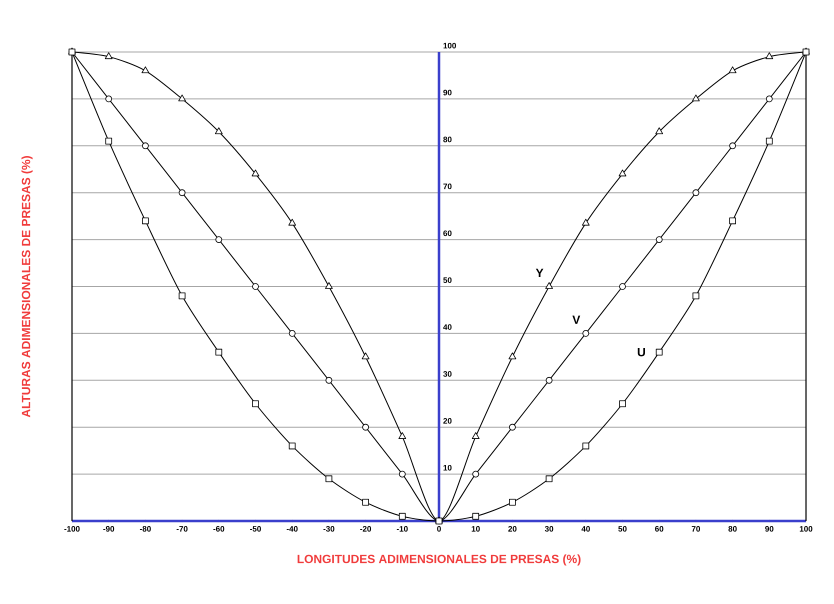  Describe the element at coordinates (641, 352) in the screenshot. I see `series-label: U` at that location.